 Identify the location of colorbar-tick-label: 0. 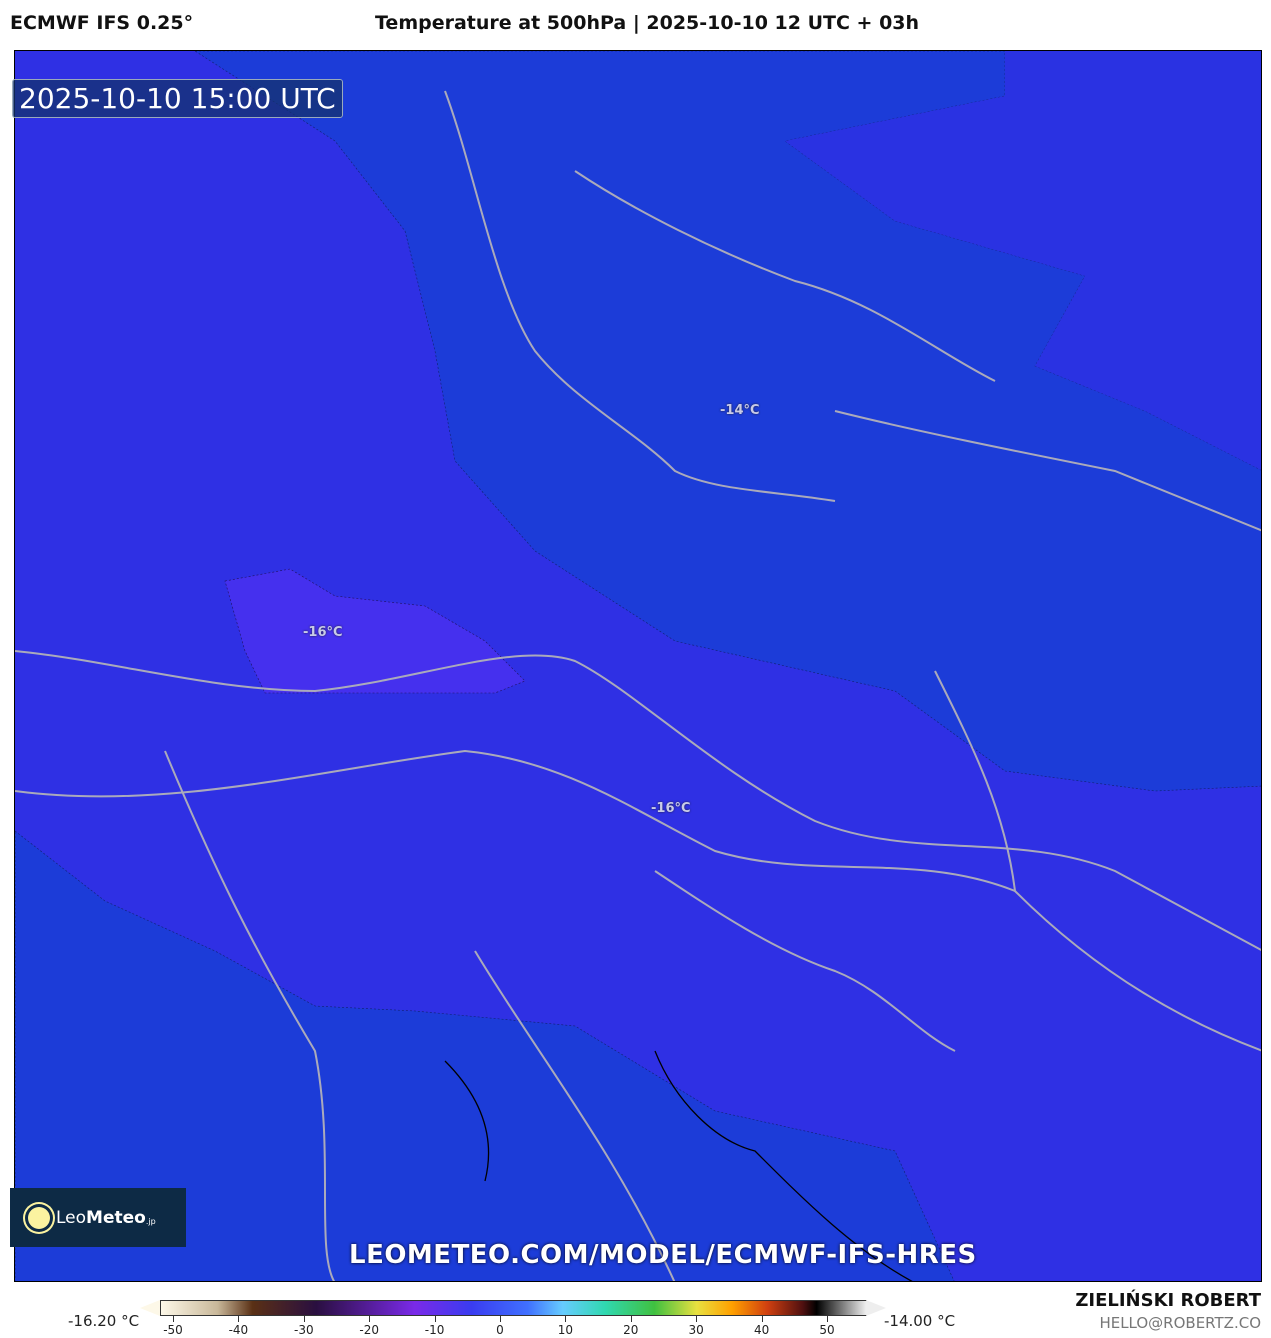
(500, 1330).